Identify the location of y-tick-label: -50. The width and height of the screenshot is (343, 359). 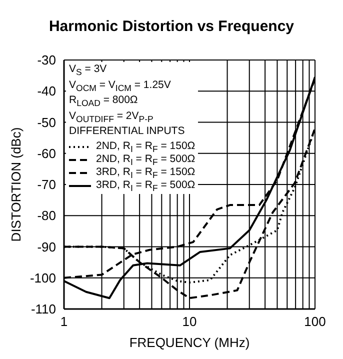
(46, 122).